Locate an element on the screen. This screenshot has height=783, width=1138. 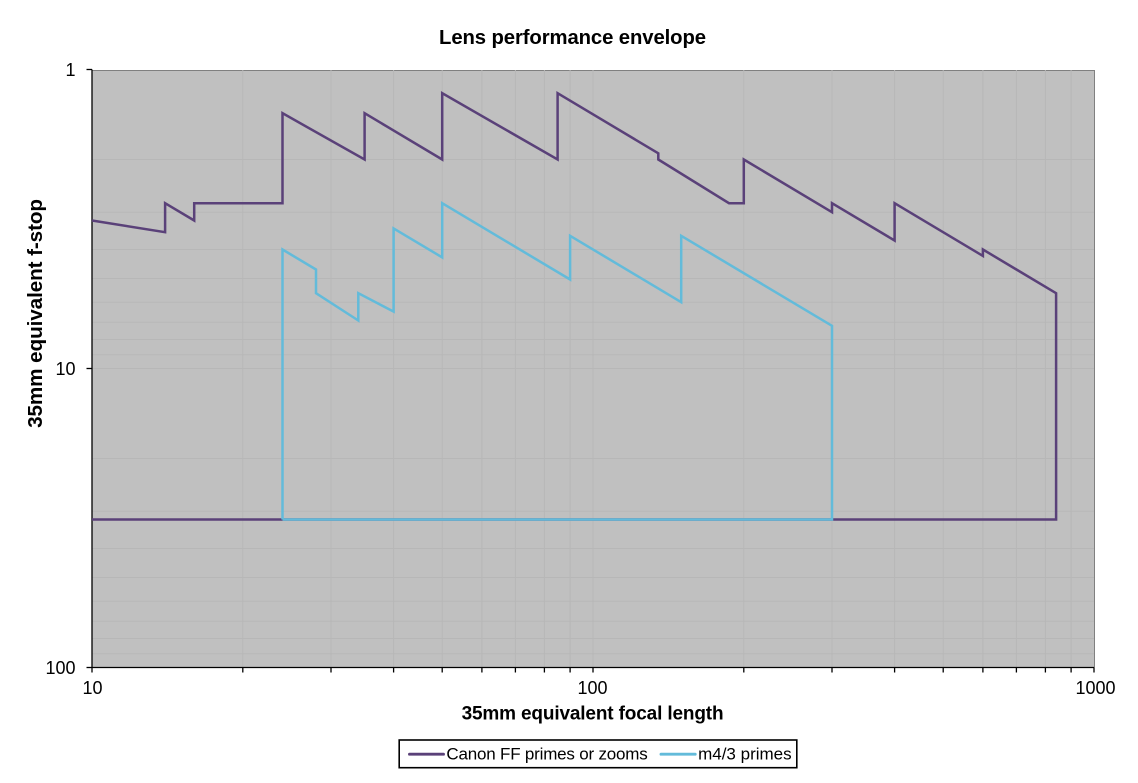
svg-text: m4/3 primes is located at coordinates (745, 754).